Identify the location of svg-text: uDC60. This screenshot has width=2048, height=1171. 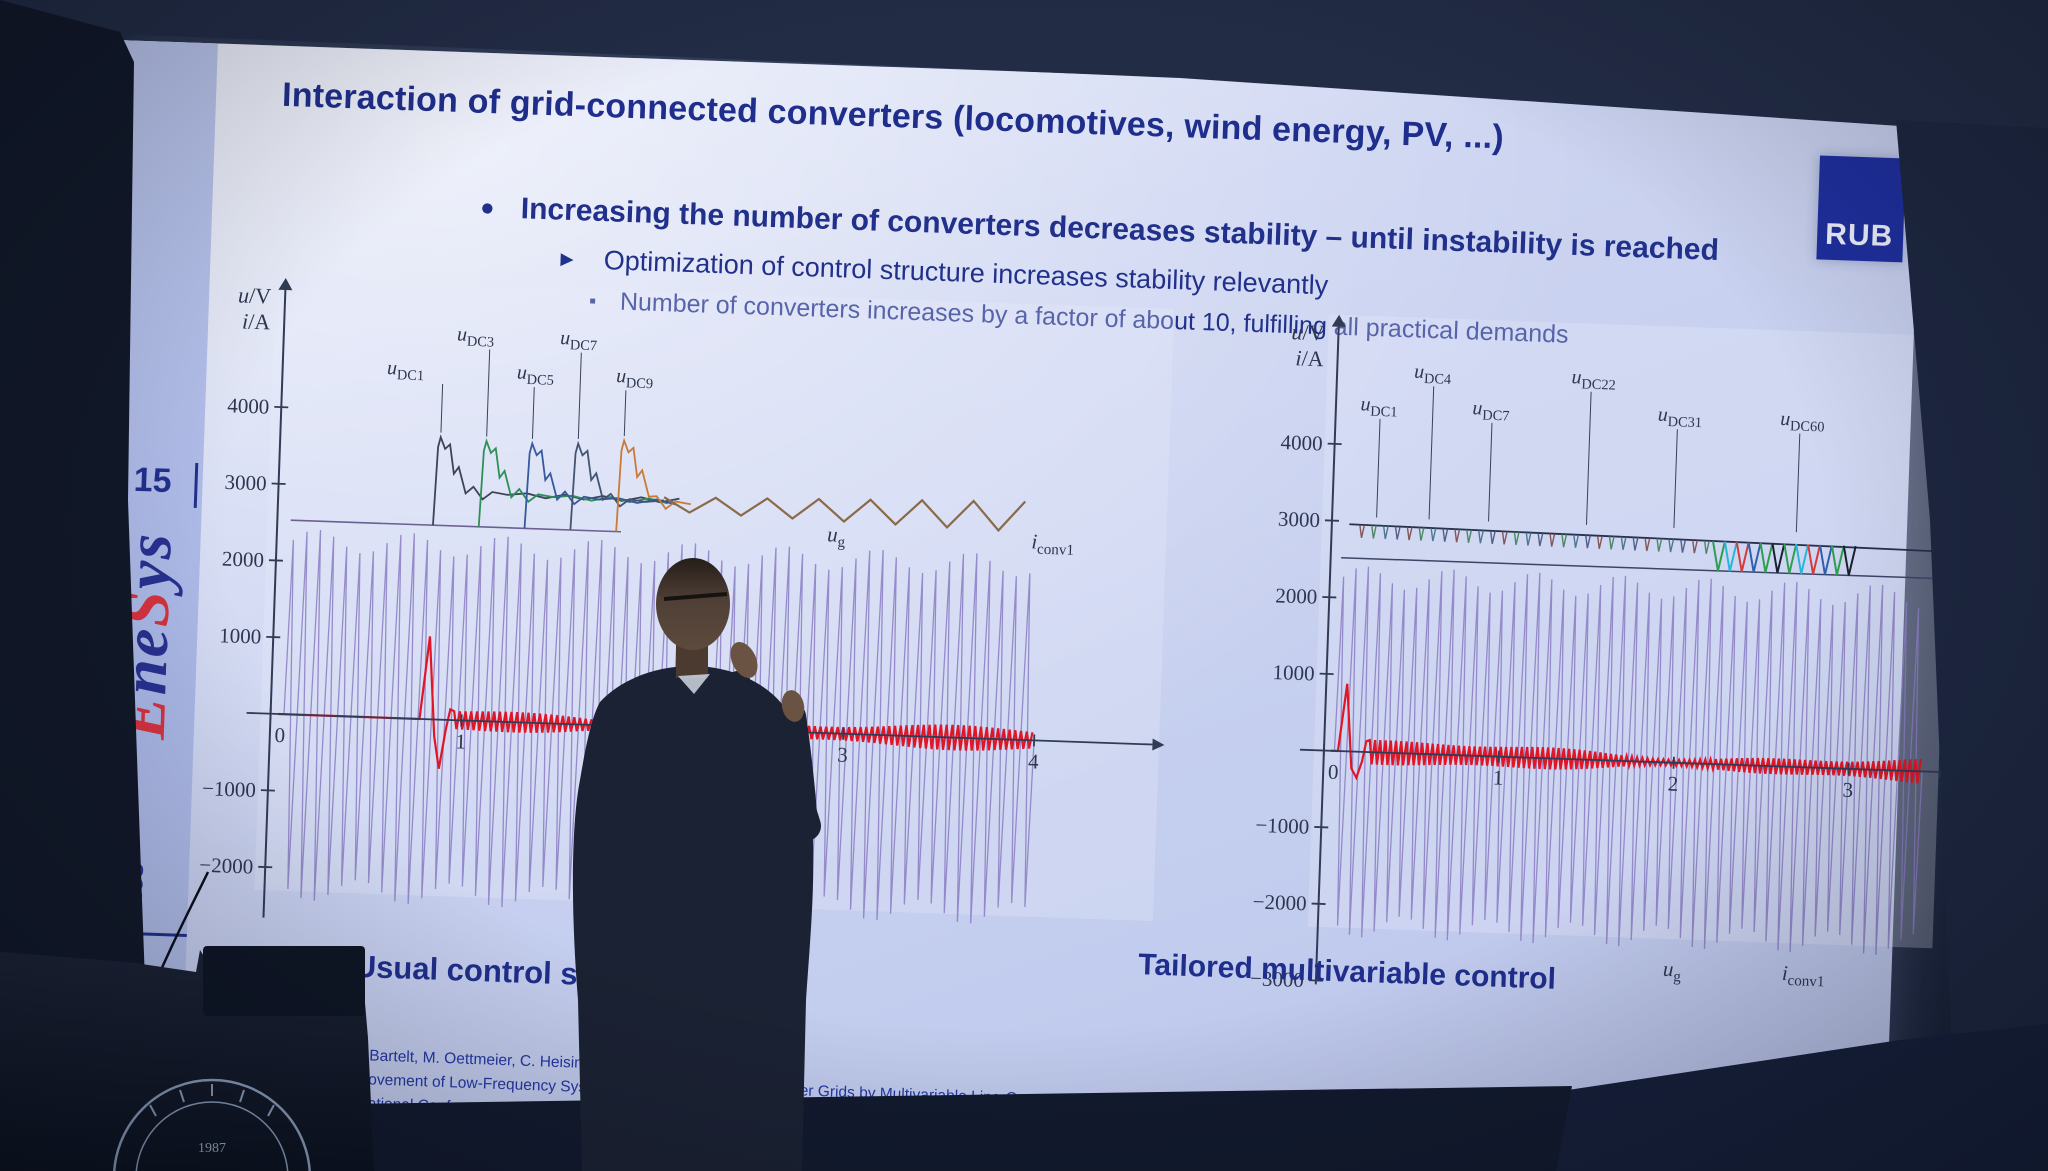
(1802, 422).